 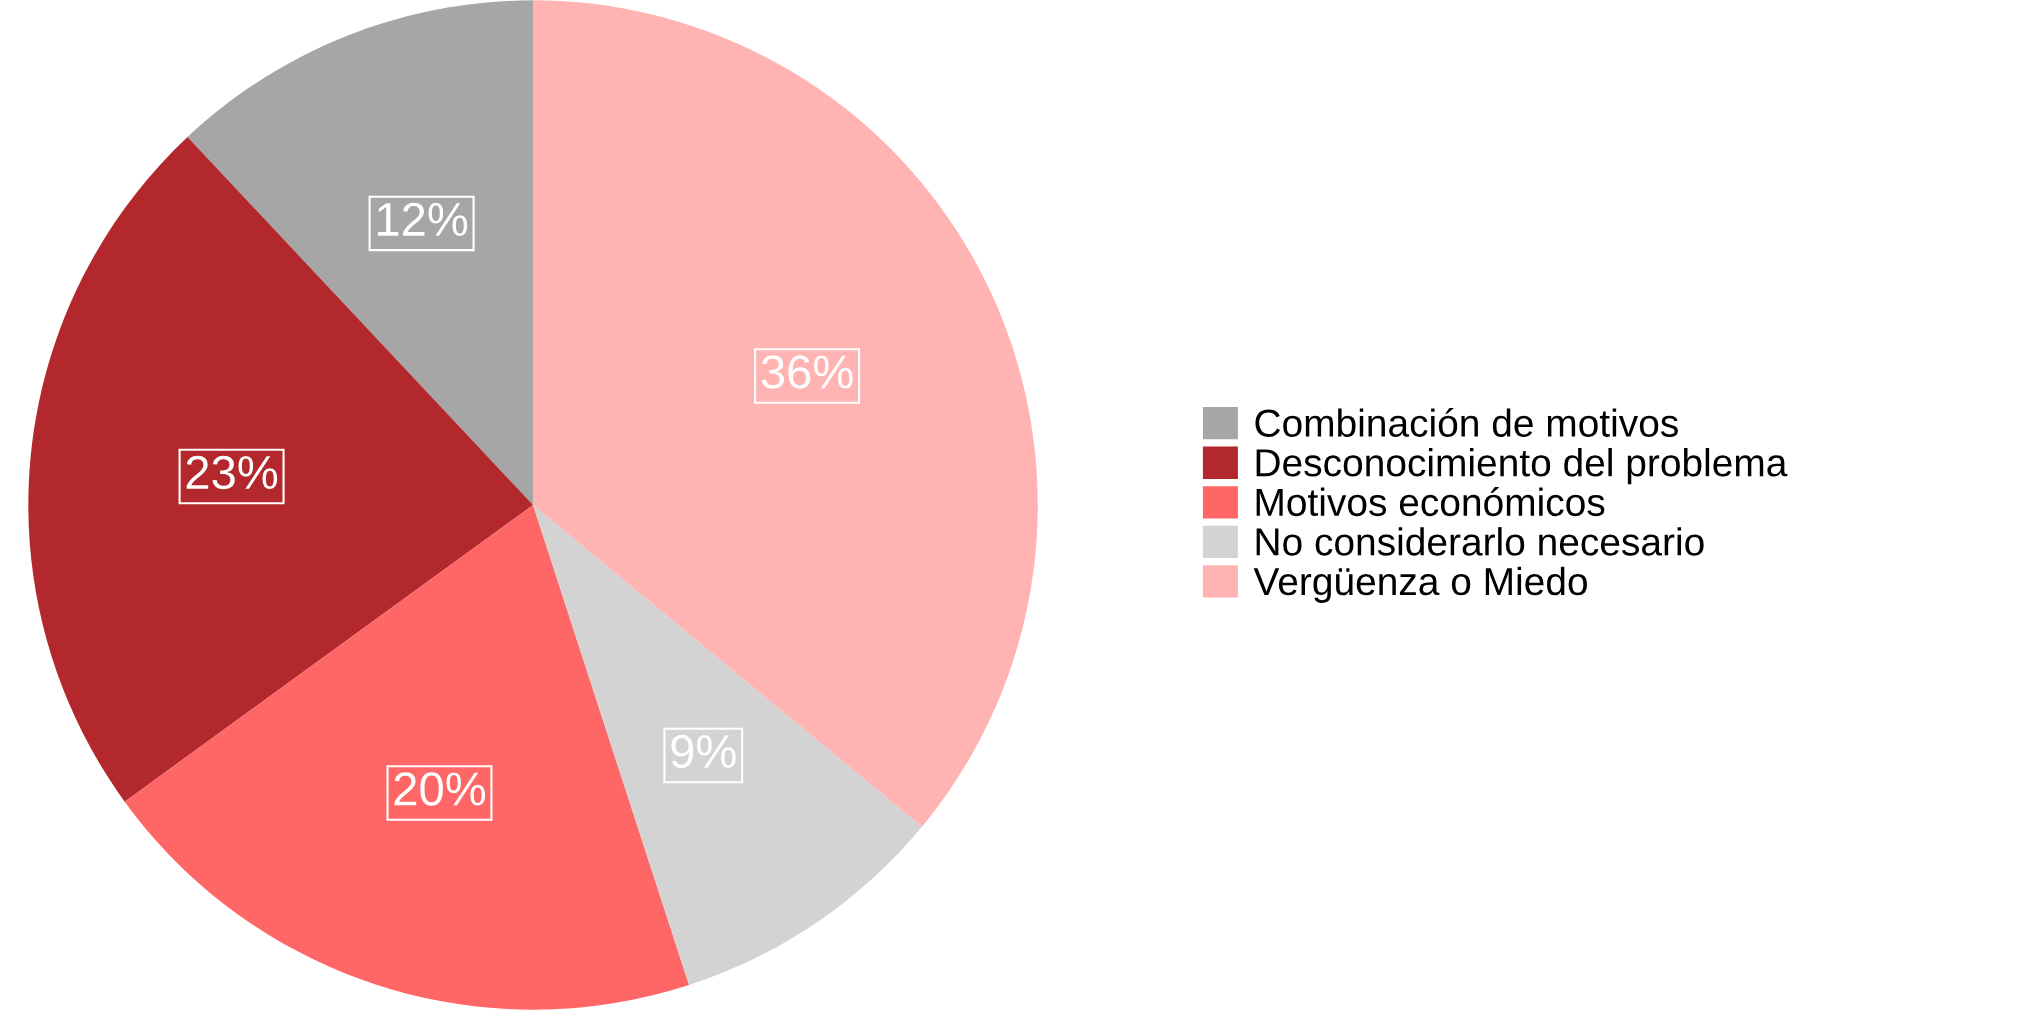 I want to click on data-label: 36%, so click(x=807, y=372).